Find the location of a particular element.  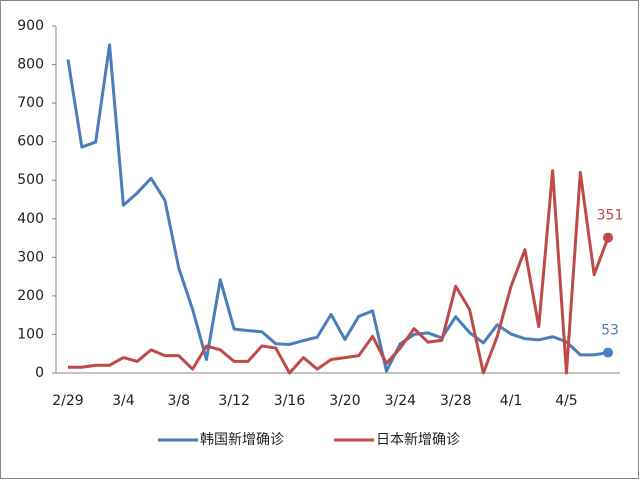

x-tick-label: 3/4 is located at coordinates (123, 401).